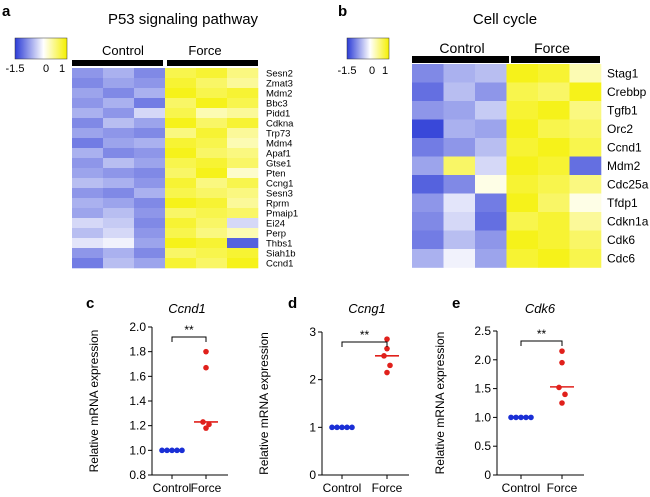 The image size is (650, 497). What do you see at coordinates (277, 203) in the screenshot?
I see `gene-label: Rprm` at bounding box center [277, 203].